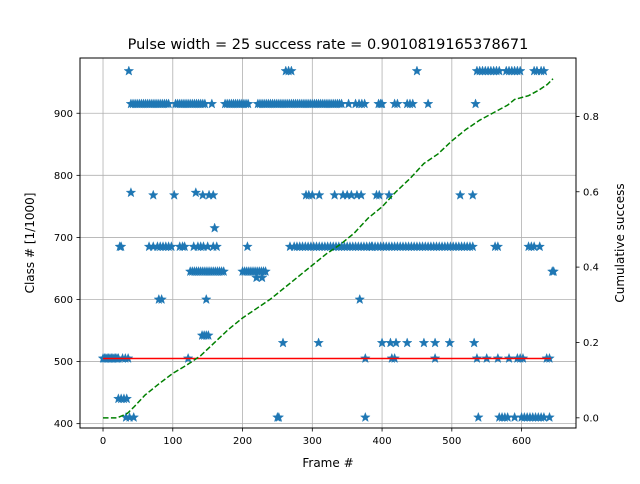  What do you see at coordinates (63, 300) in the screenshot?
I see `y-tick-label: 600` at bounding box center [63, 300].